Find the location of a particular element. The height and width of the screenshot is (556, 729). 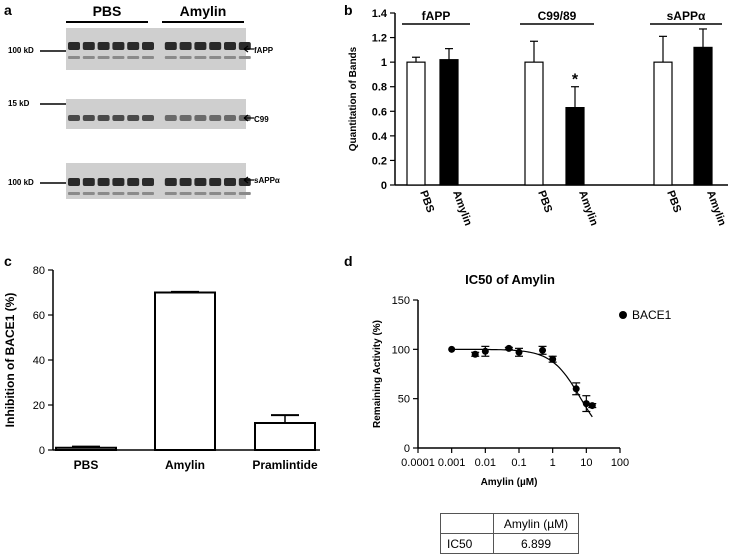

c-y-tick-label: 80 is located at coordinates (39, 271).